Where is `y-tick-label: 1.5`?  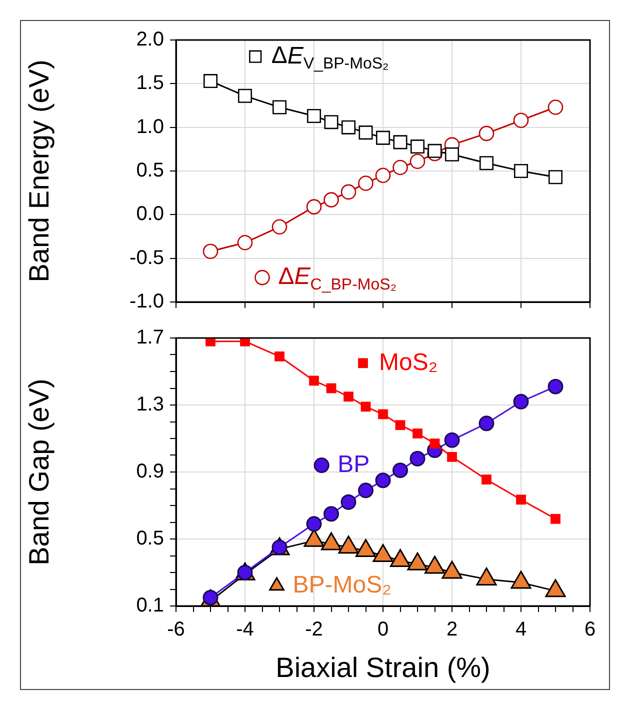 y-tick-label: 1.5 is located at coordinates (150, 83).